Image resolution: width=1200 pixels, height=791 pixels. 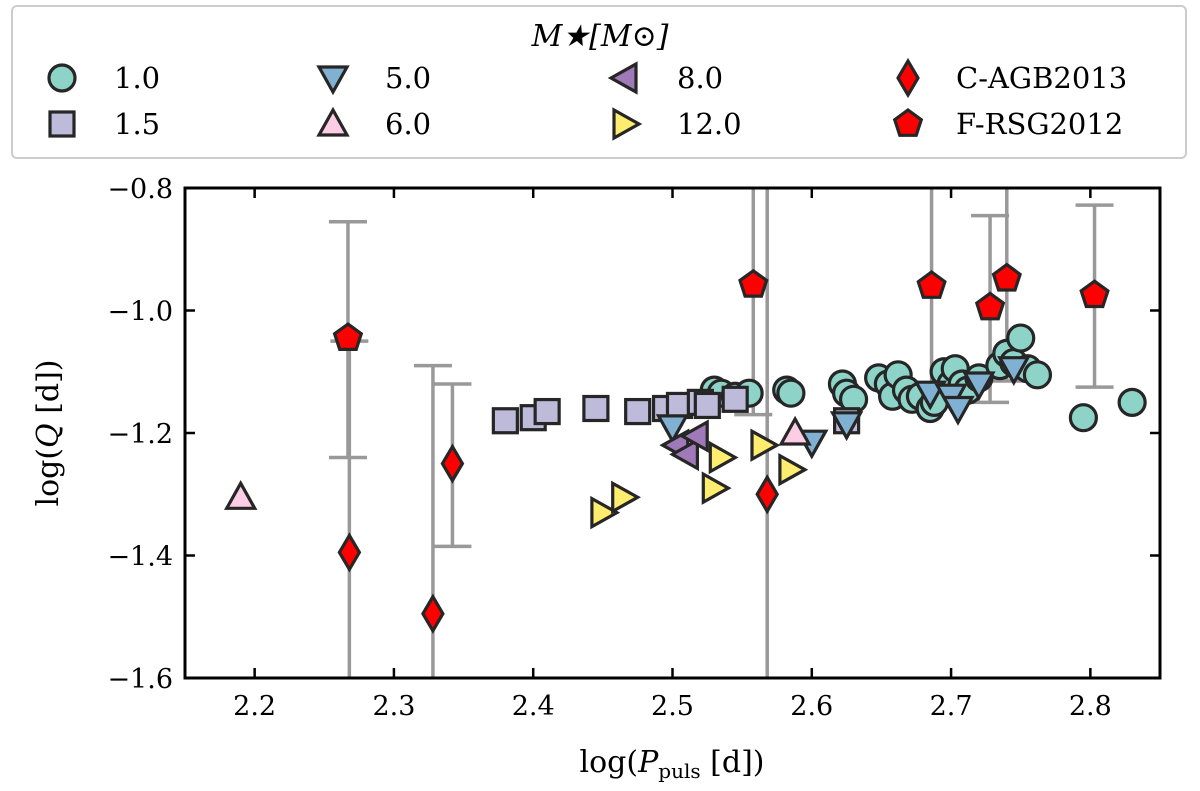 What do you see at coordinates (1090, 706) in the screenshot?
I see `x-tick-label: 2.8` at bounding box center [1090, 706].